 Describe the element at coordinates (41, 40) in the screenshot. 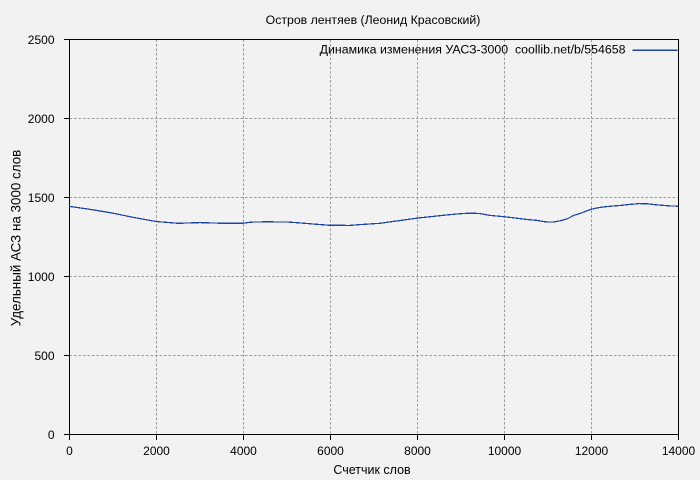

I see `svg-text: 2500` at that location.